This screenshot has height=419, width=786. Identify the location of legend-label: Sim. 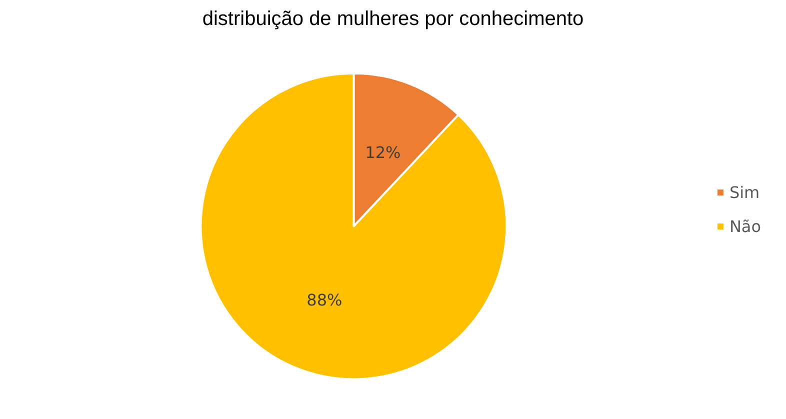
(744, 192).